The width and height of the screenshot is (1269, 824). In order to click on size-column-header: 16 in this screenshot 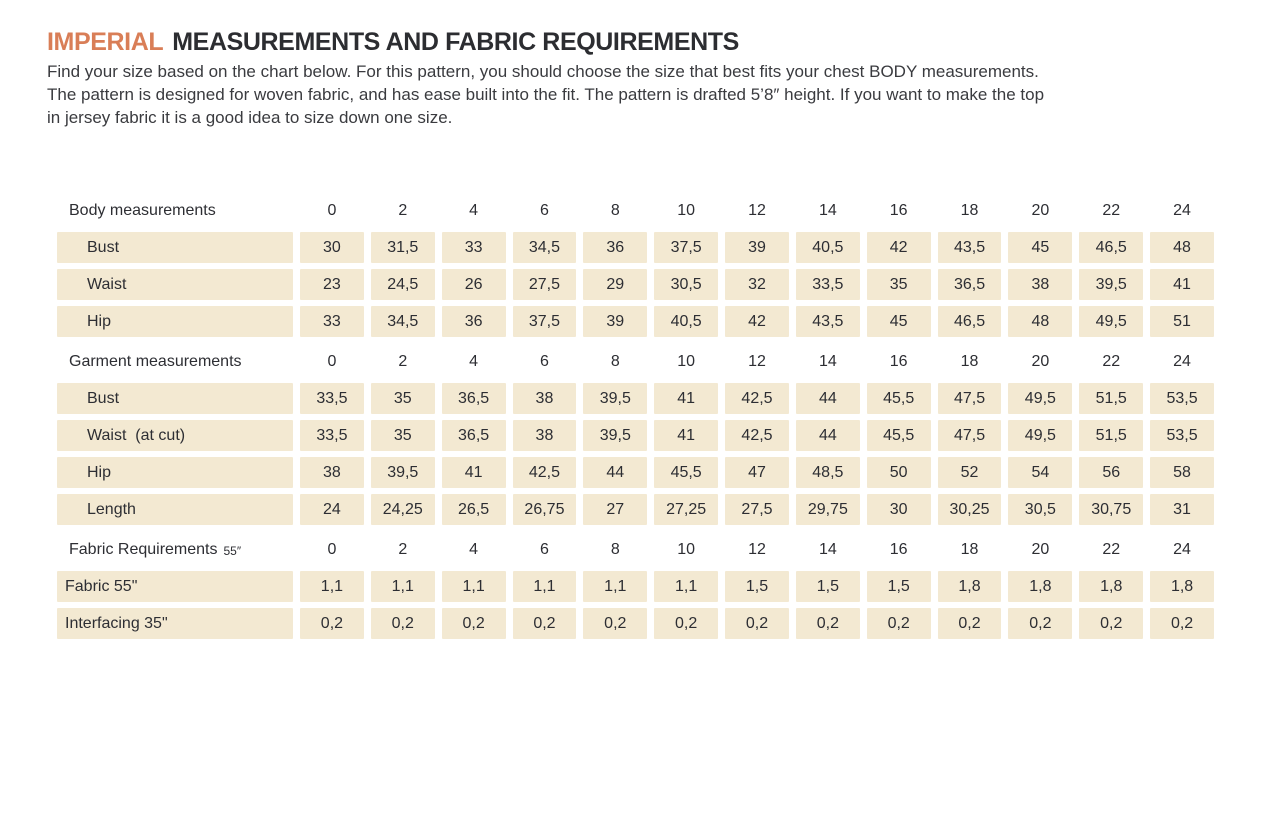, I will do `click(898, 210)`.